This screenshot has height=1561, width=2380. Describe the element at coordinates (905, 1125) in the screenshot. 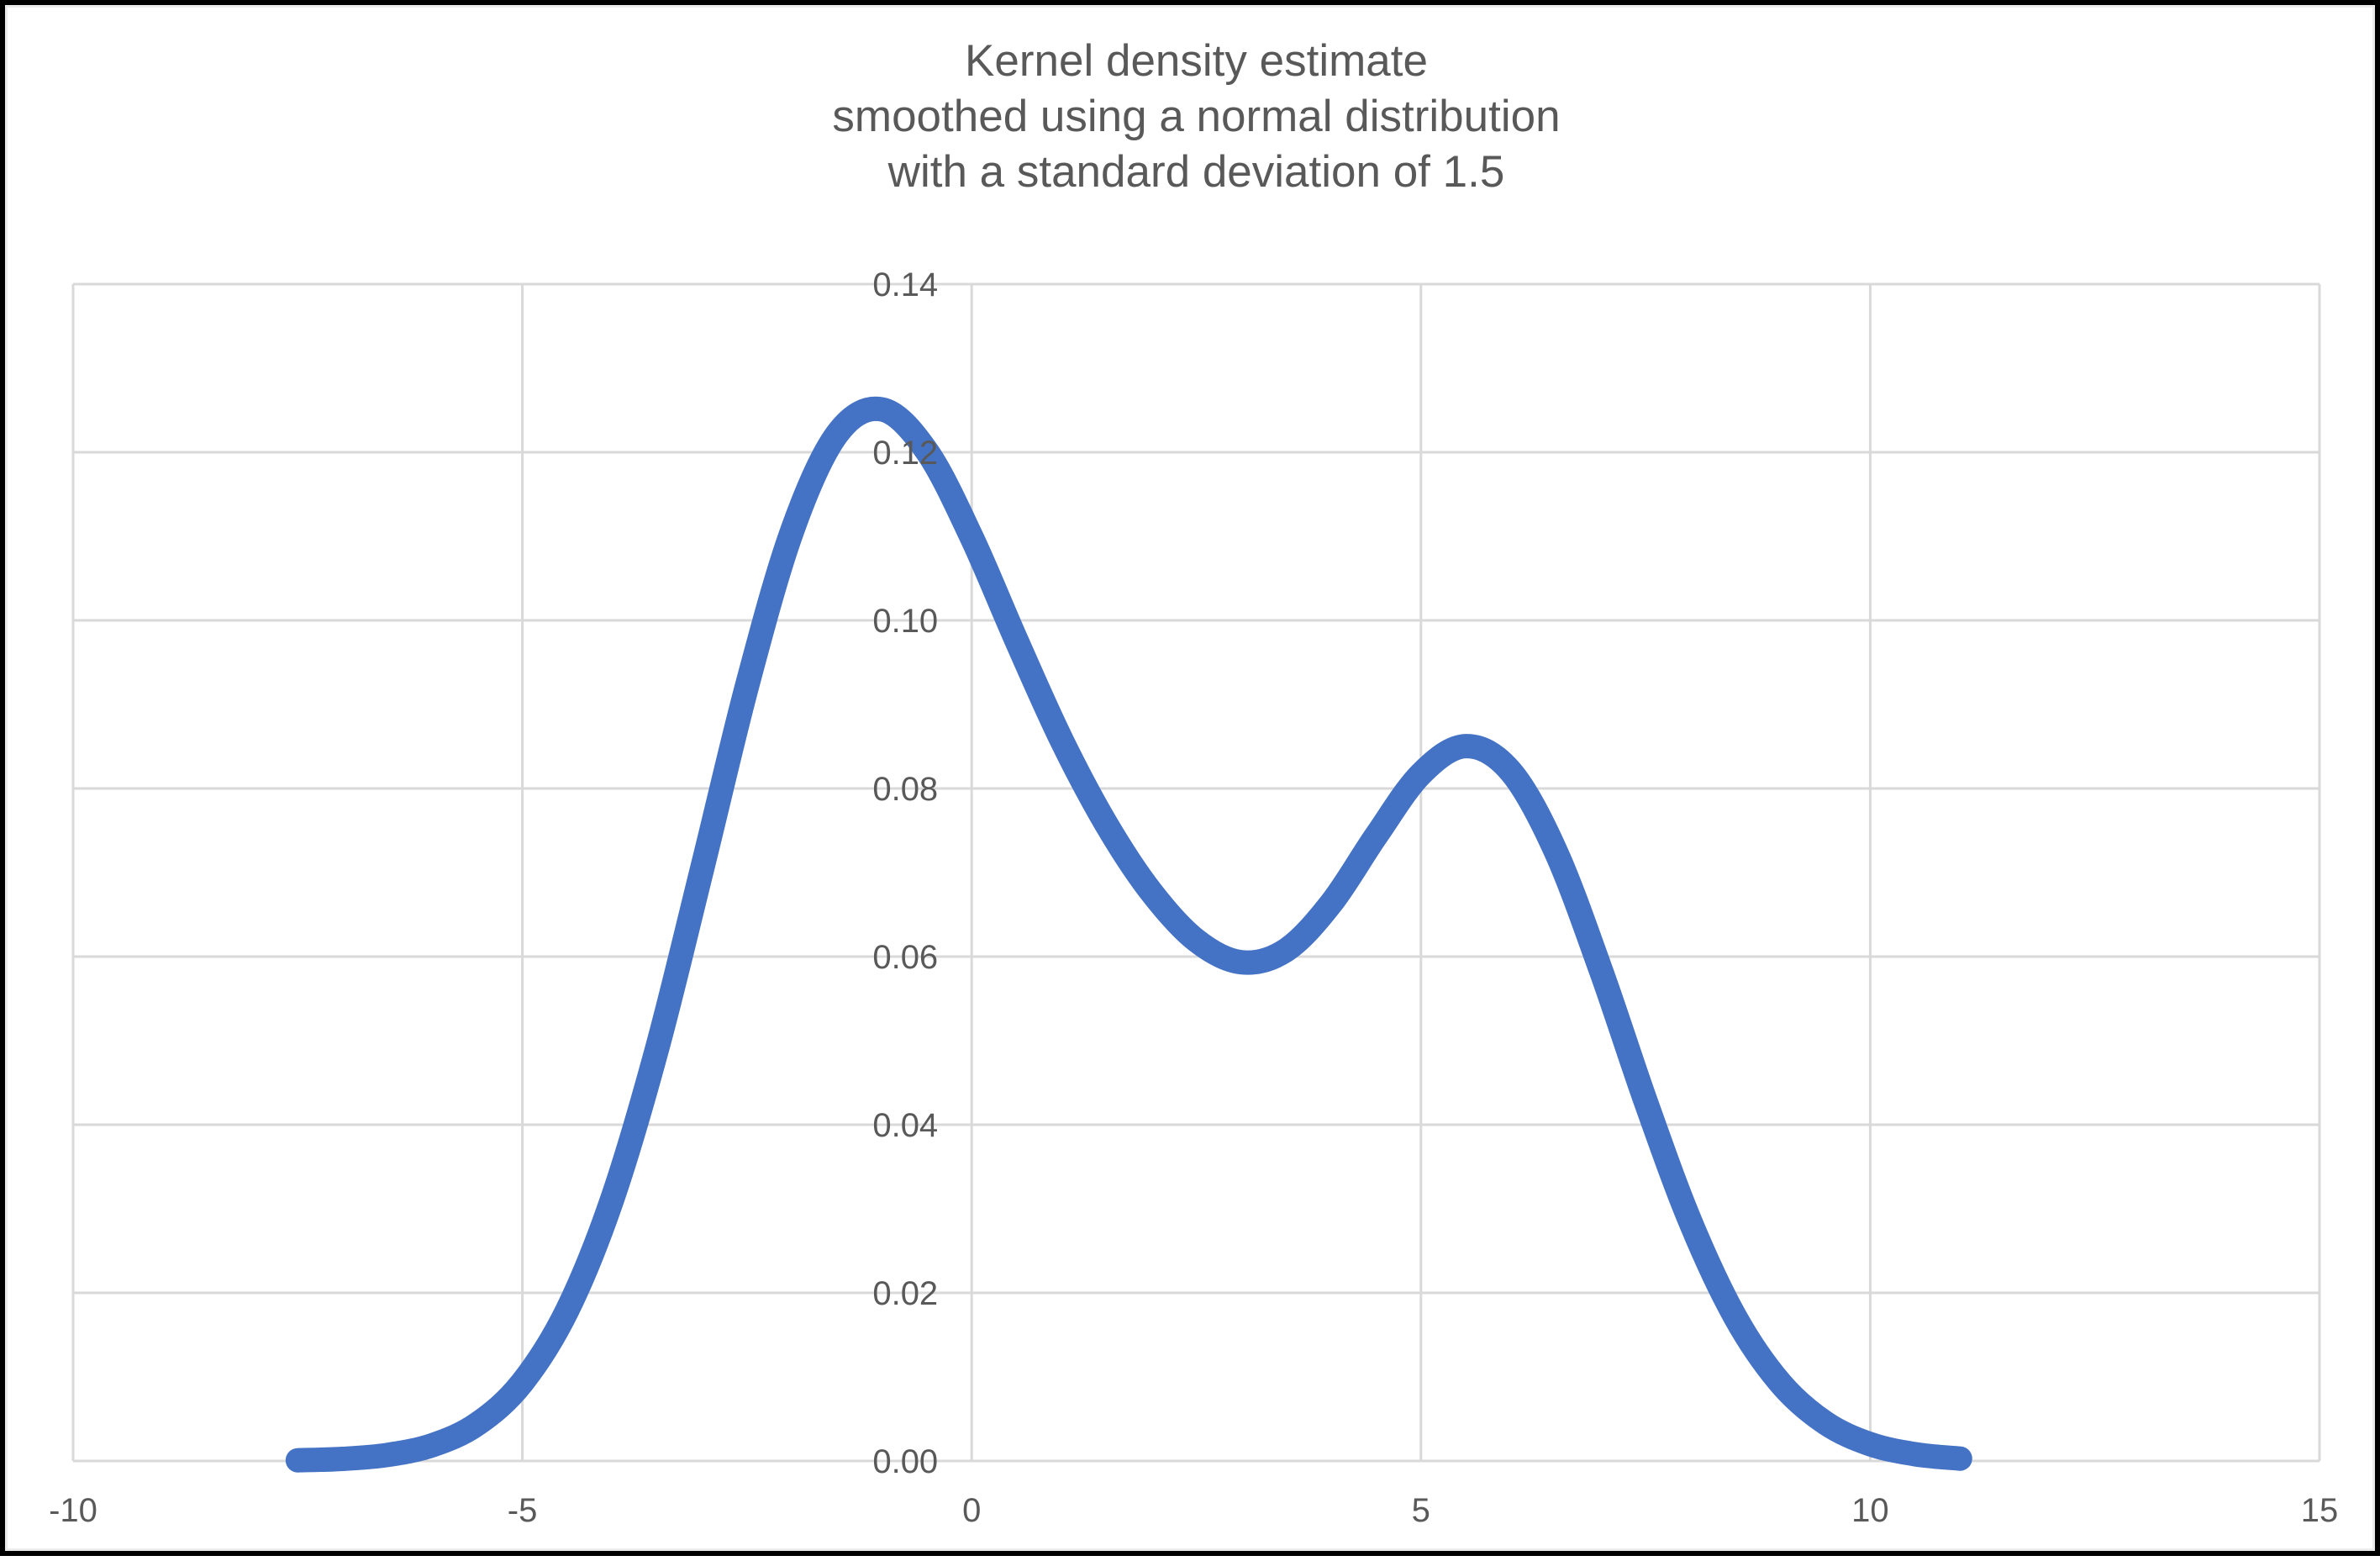

I see `y-axis-tick-label: 0.04` at that location.